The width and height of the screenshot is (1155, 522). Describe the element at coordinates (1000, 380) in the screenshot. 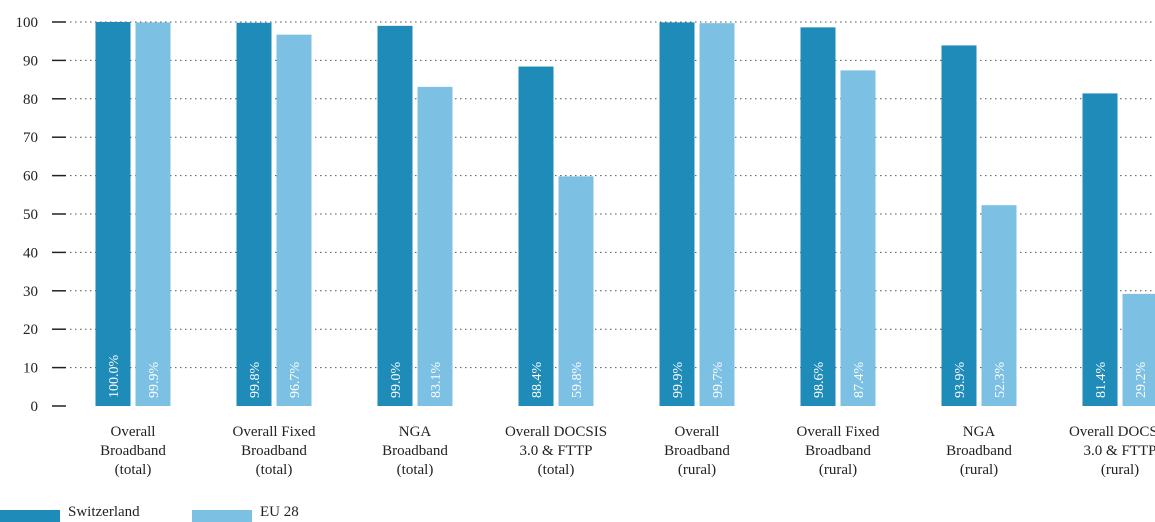

I see `bar-value-label: 52.3%` at that location.